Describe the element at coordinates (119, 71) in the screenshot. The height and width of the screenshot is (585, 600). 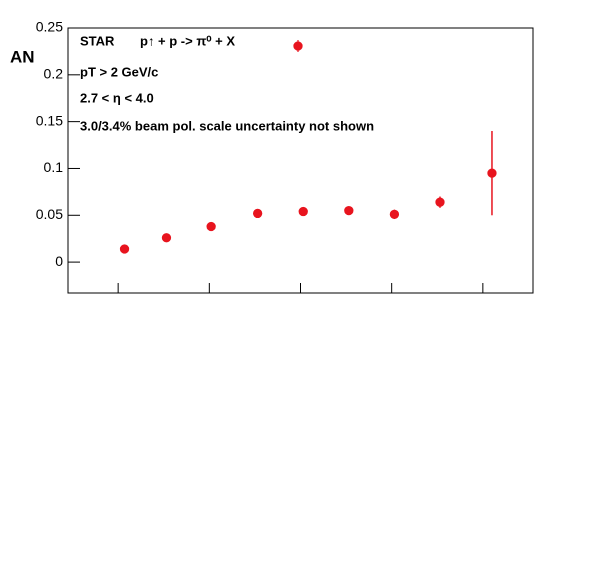
I see `annotation: pT > 2 GeV/c` at that location.